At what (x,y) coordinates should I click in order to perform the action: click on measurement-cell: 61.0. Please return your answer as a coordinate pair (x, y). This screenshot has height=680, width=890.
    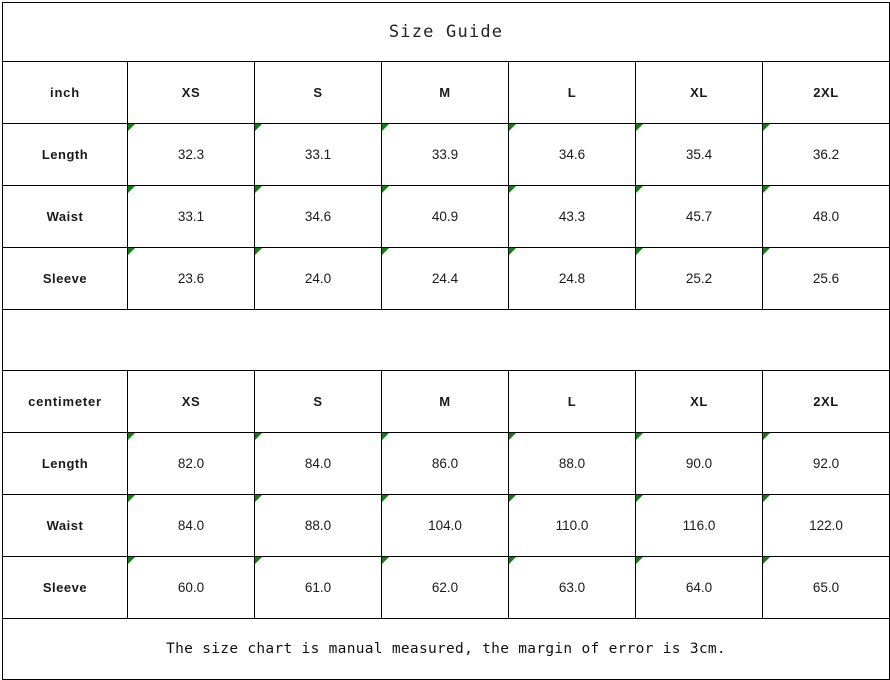
    Looking at the image, I should click on (318, 587).